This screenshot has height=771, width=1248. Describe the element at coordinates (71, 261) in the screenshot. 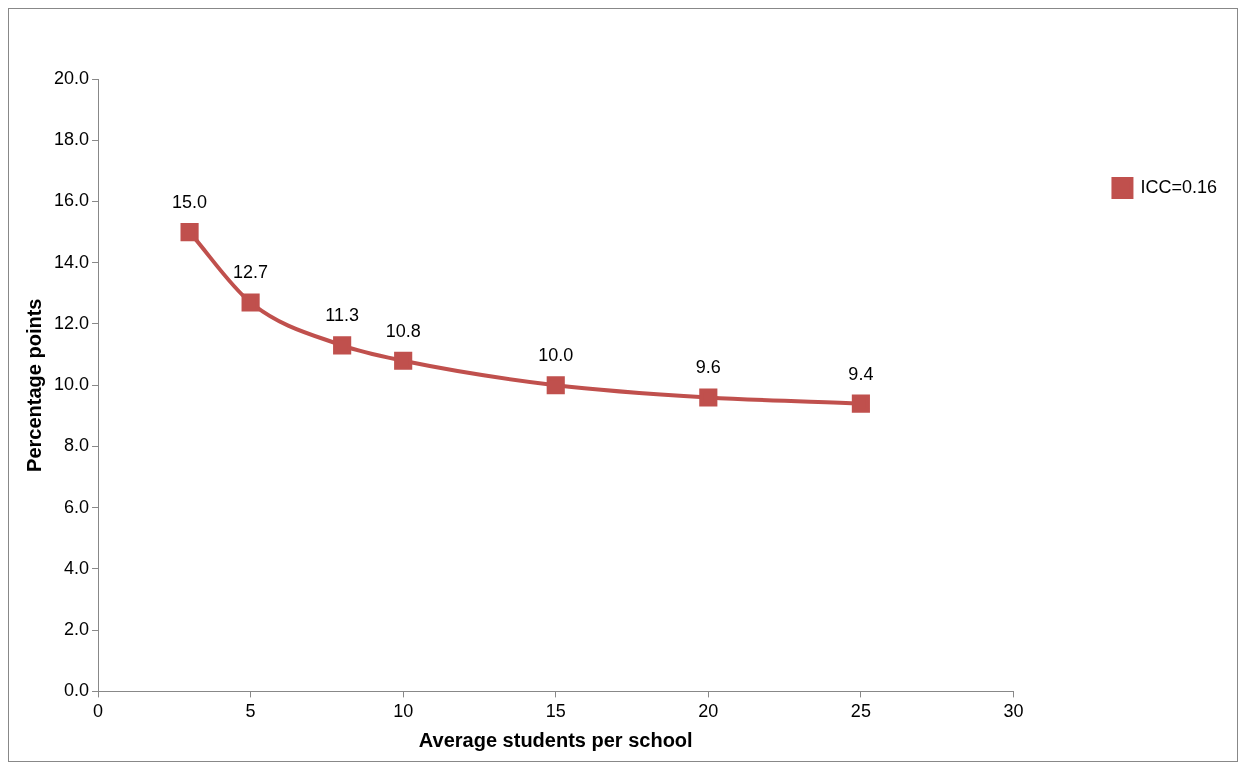

I see `y-tick-label: 14.0` at that location.